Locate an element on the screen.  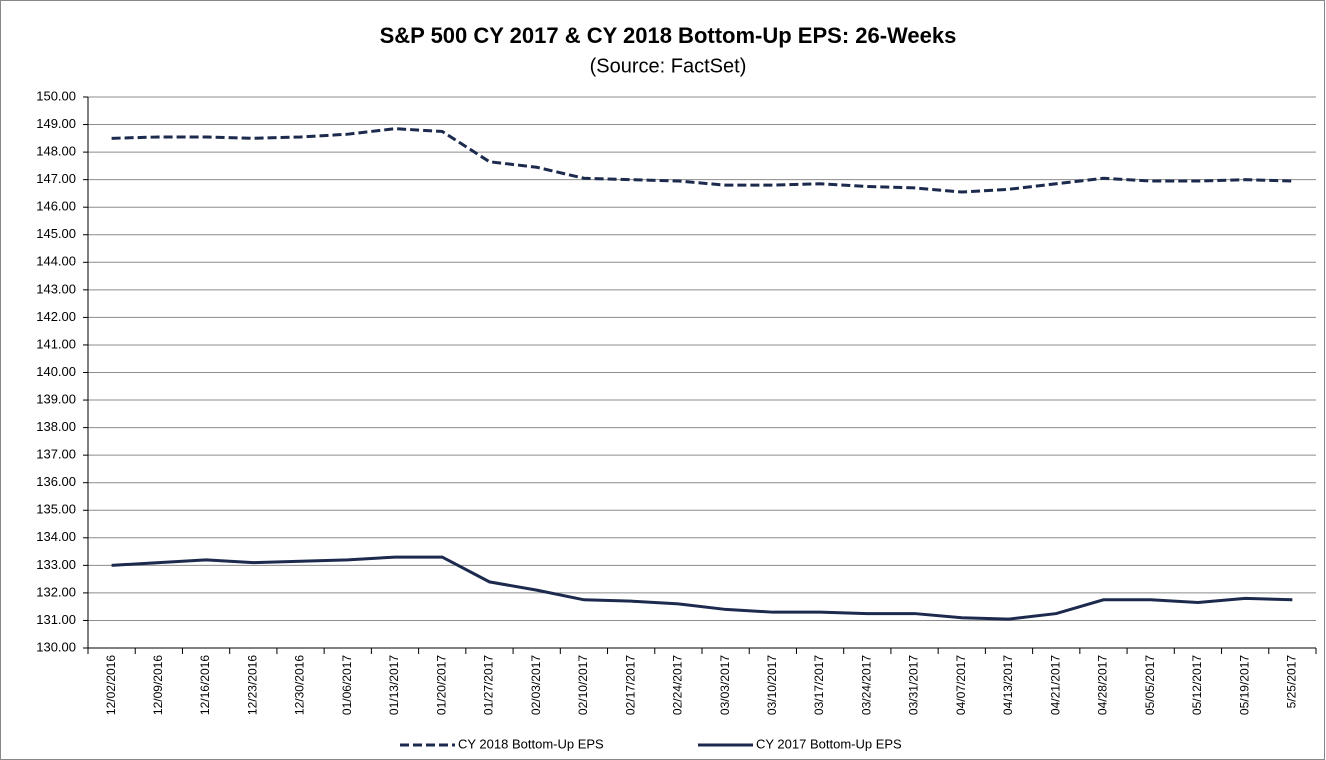
x-tick-label: 12/09/2016 is located at coordinates (158, 685).